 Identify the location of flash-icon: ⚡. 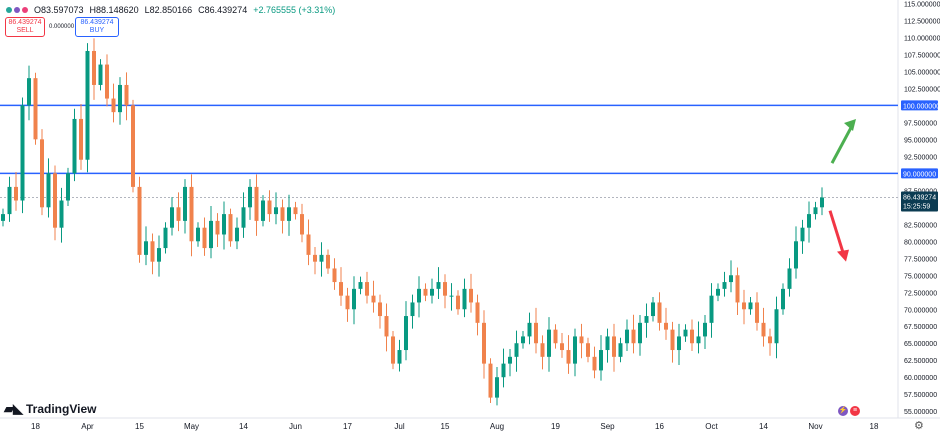
(843, 411).